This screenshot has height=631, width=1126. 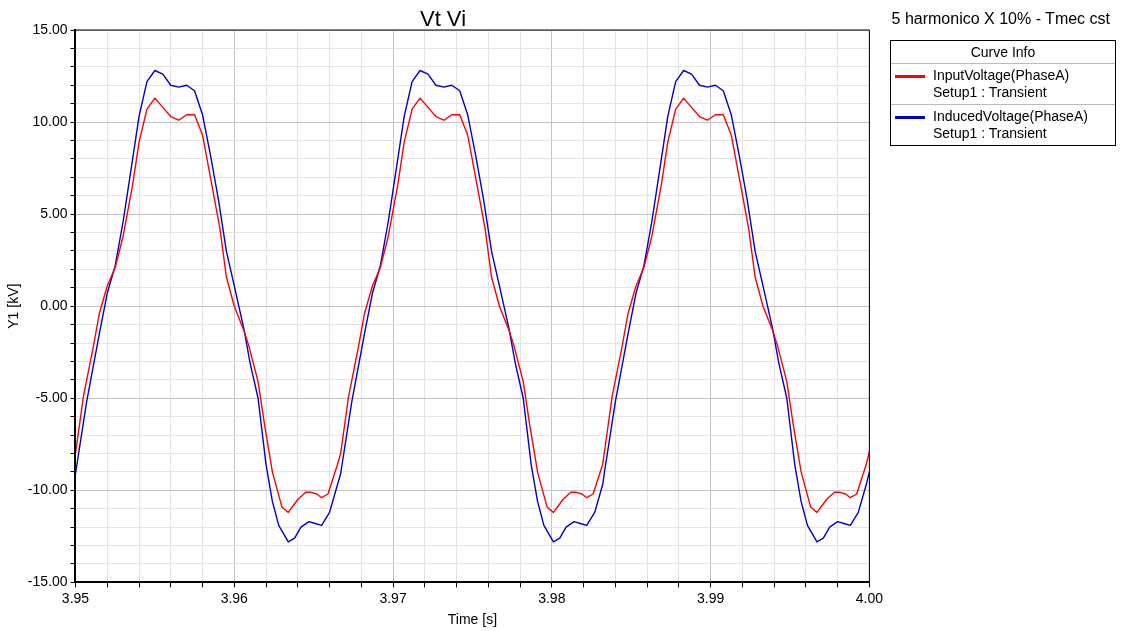 What do you see at coordinates (47, 489) in the screenshot?
I see `y-tick-label: -10.00` at bounding box center [47, 489].